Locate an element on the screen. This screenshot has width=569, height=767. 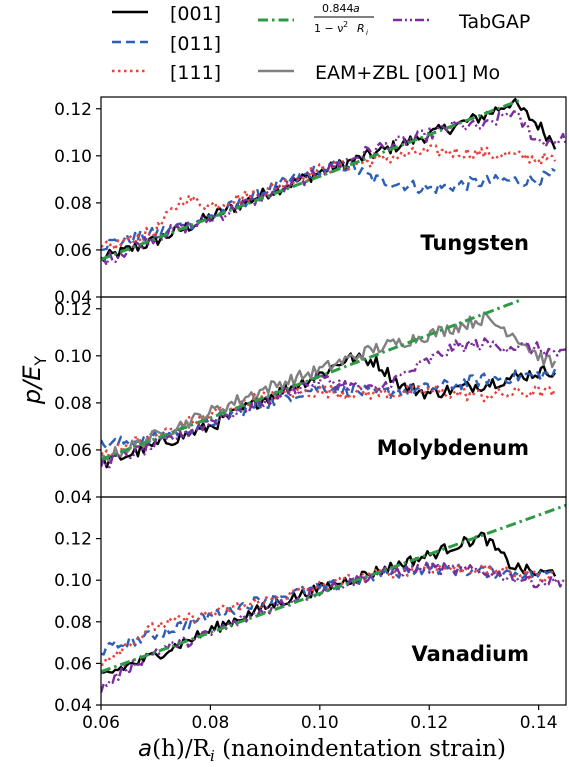
x-tick-label: 0.06 is located at coordinates (101, 723).